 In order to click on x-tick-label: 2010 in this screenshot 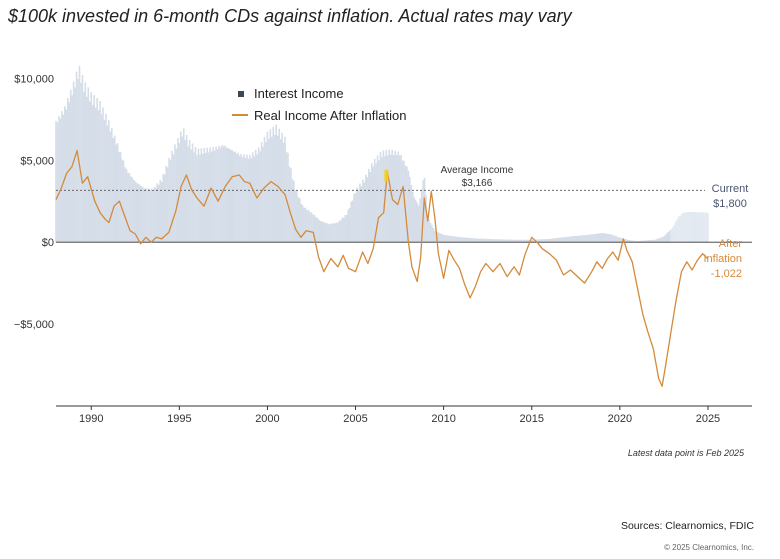, I will do `click(443, 419)`.